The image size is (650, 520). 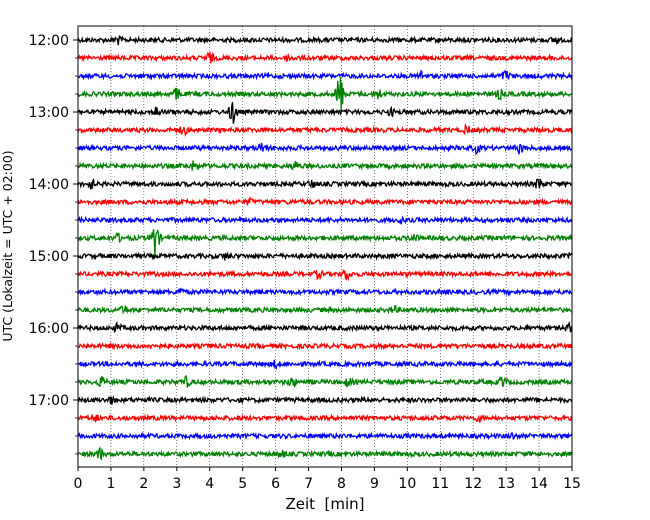 I want to click on y-tick-label: 17:00, so click(x=49, y=401).